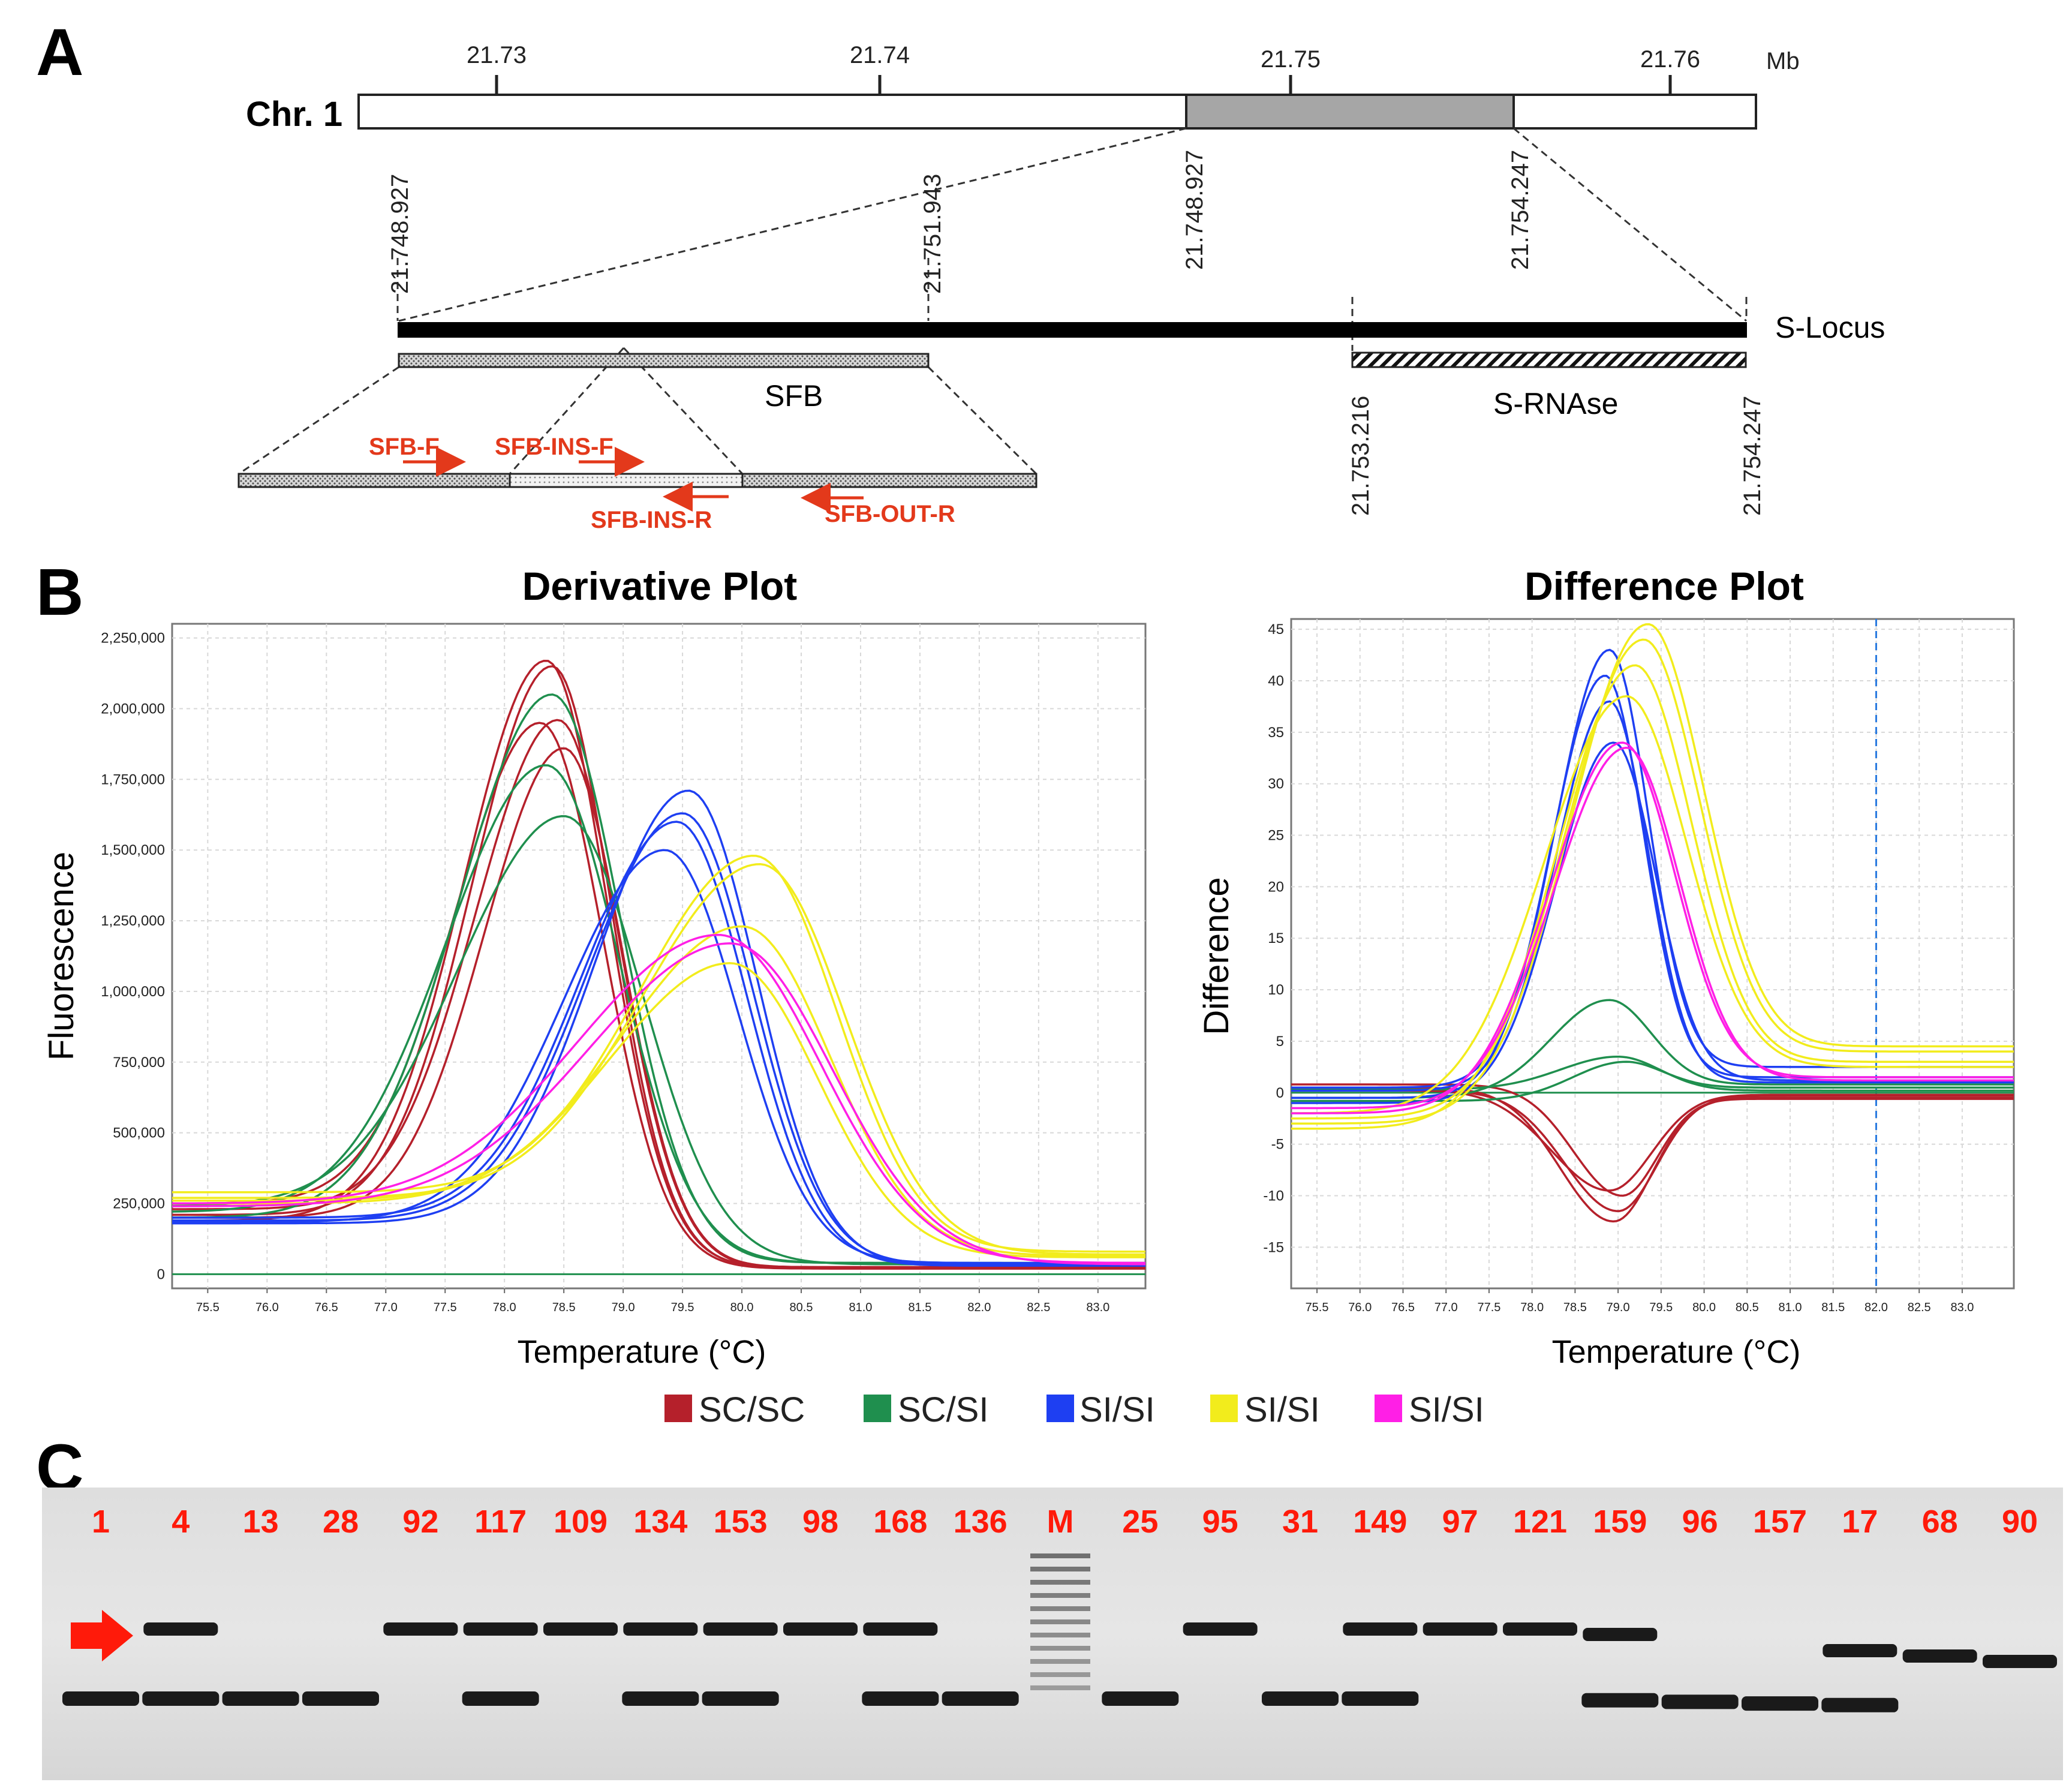  What do you see at coordinates (139, 1204) in the screenshot?
I see `y-tick-label: 250,000` at bounding box center [139, 1204].